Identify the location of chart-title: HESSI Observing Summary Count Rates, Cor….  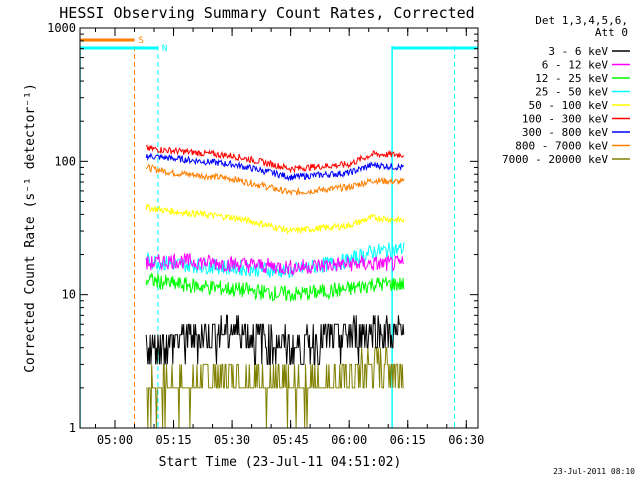
(266, 13).